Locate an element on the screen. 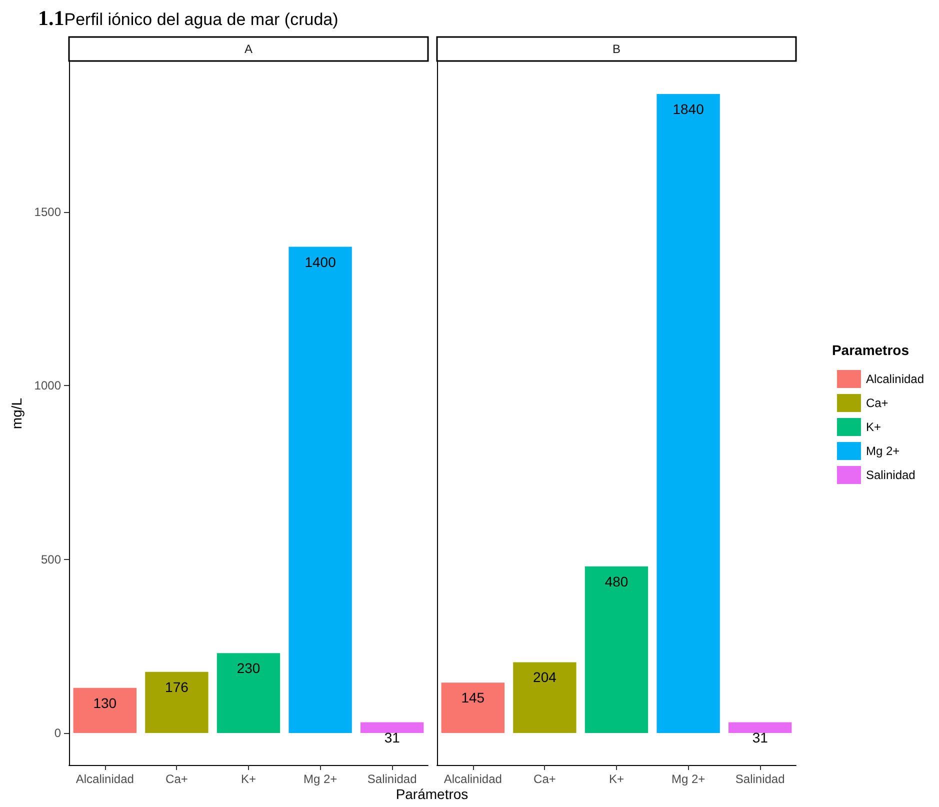 This screenshot has height=807, width=939. y-axis-title: mg/L is located at coordinates (16, 414).